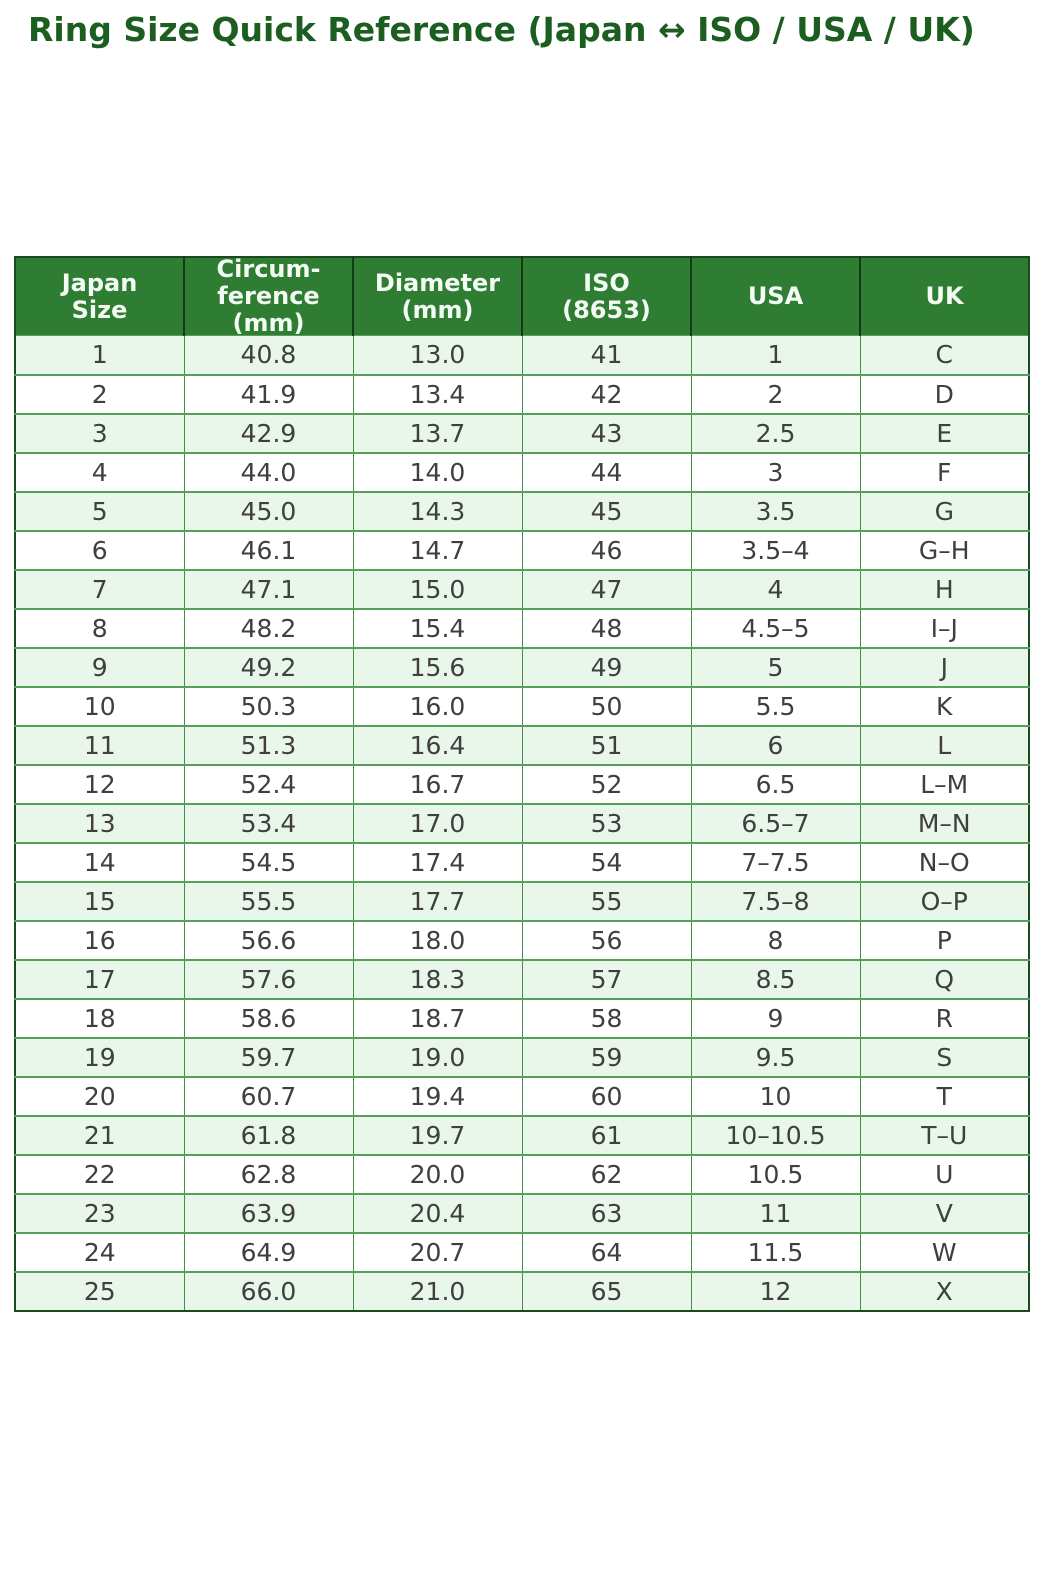 This screenshot has width=1043, height=1569. What do you see at coordinates (437, 1095) in the screenshot?
I see `table-cell: 19.4` at bounding box center [437, 1095].